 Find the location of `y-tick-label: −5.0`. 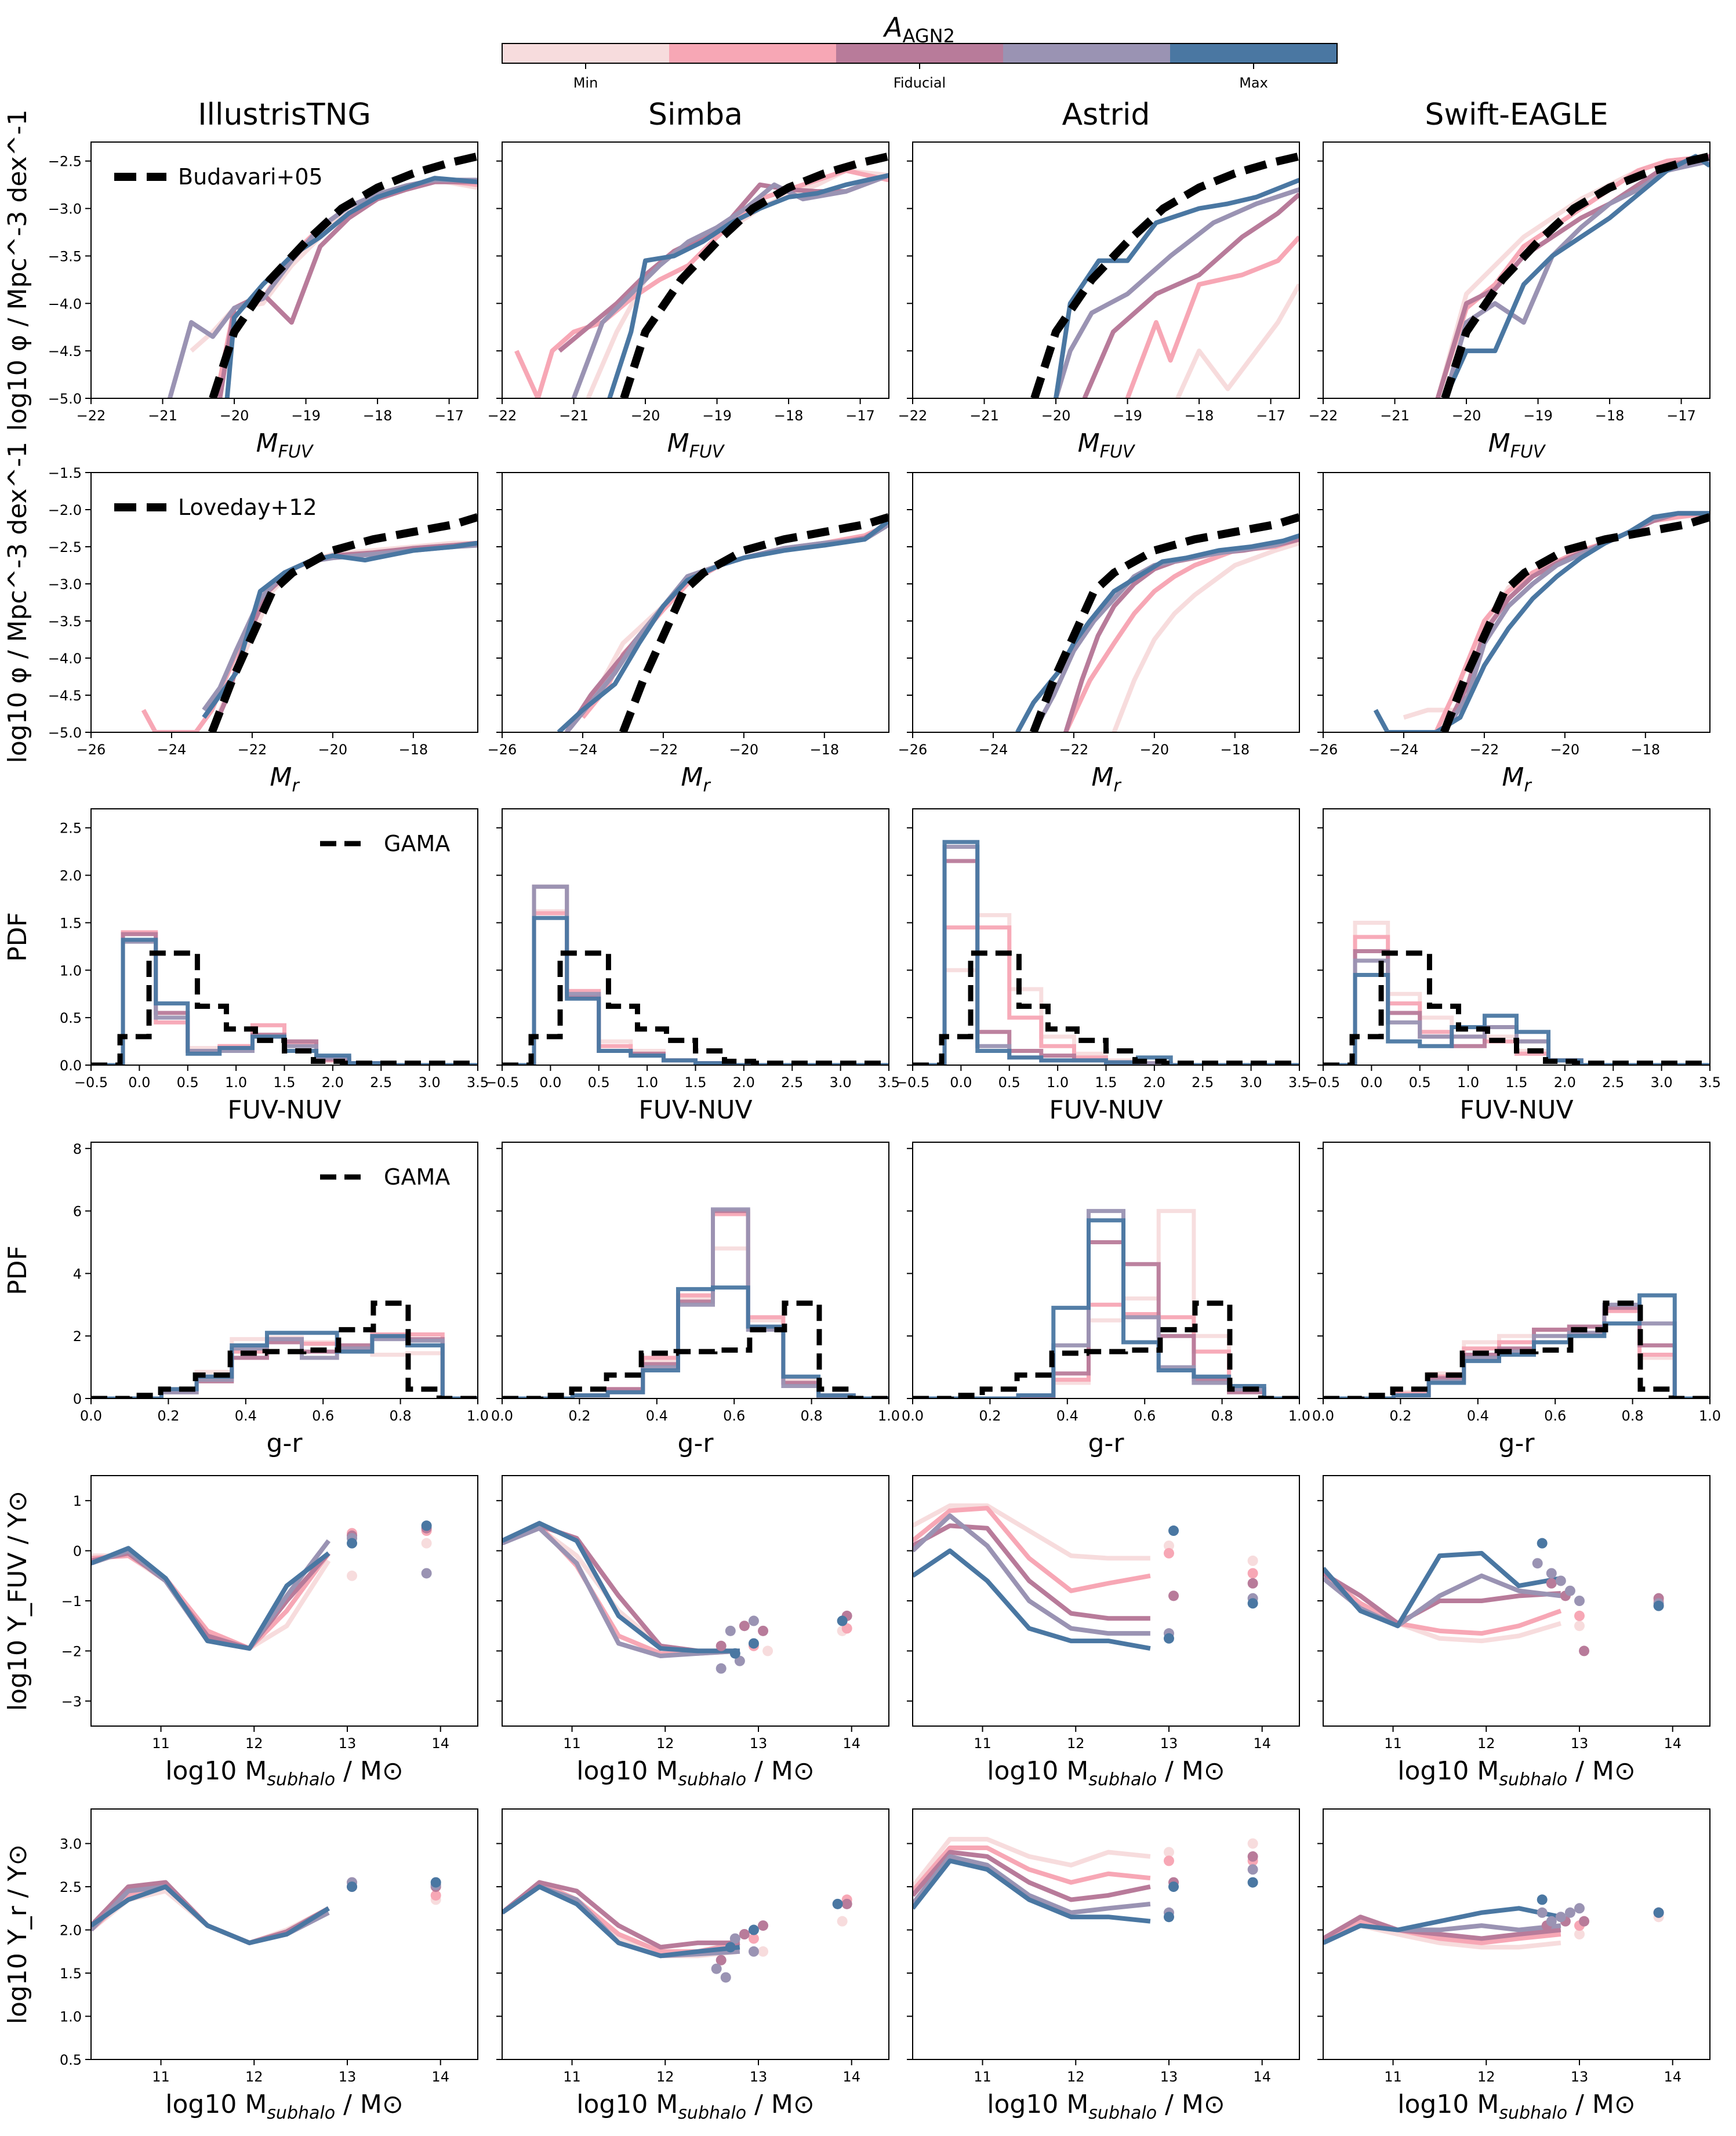

y-tick-label: −5.0 is located at coordinates (65, 399).